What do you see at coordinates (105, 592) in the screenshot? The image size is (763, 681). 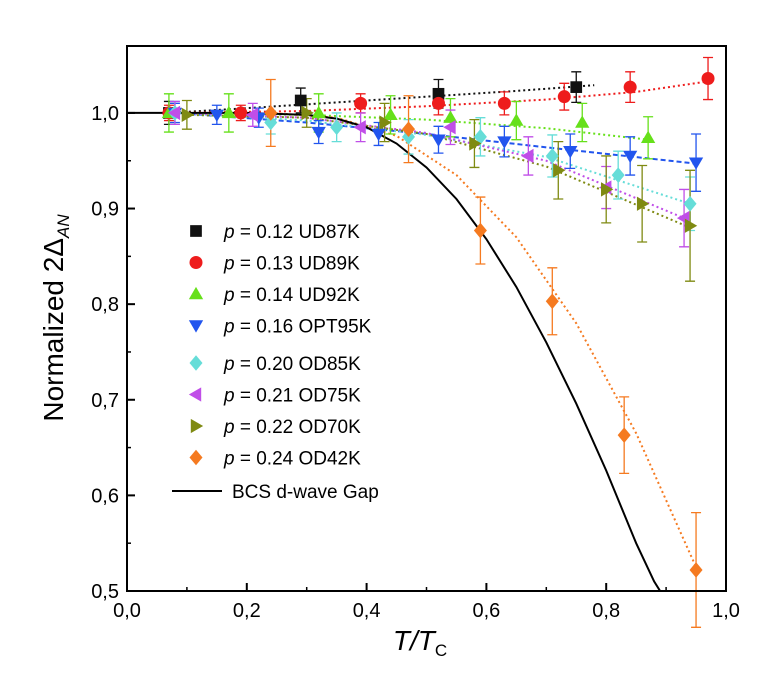 I see `y-tick-label-0: 0,5` at bounding box center [105, 592].